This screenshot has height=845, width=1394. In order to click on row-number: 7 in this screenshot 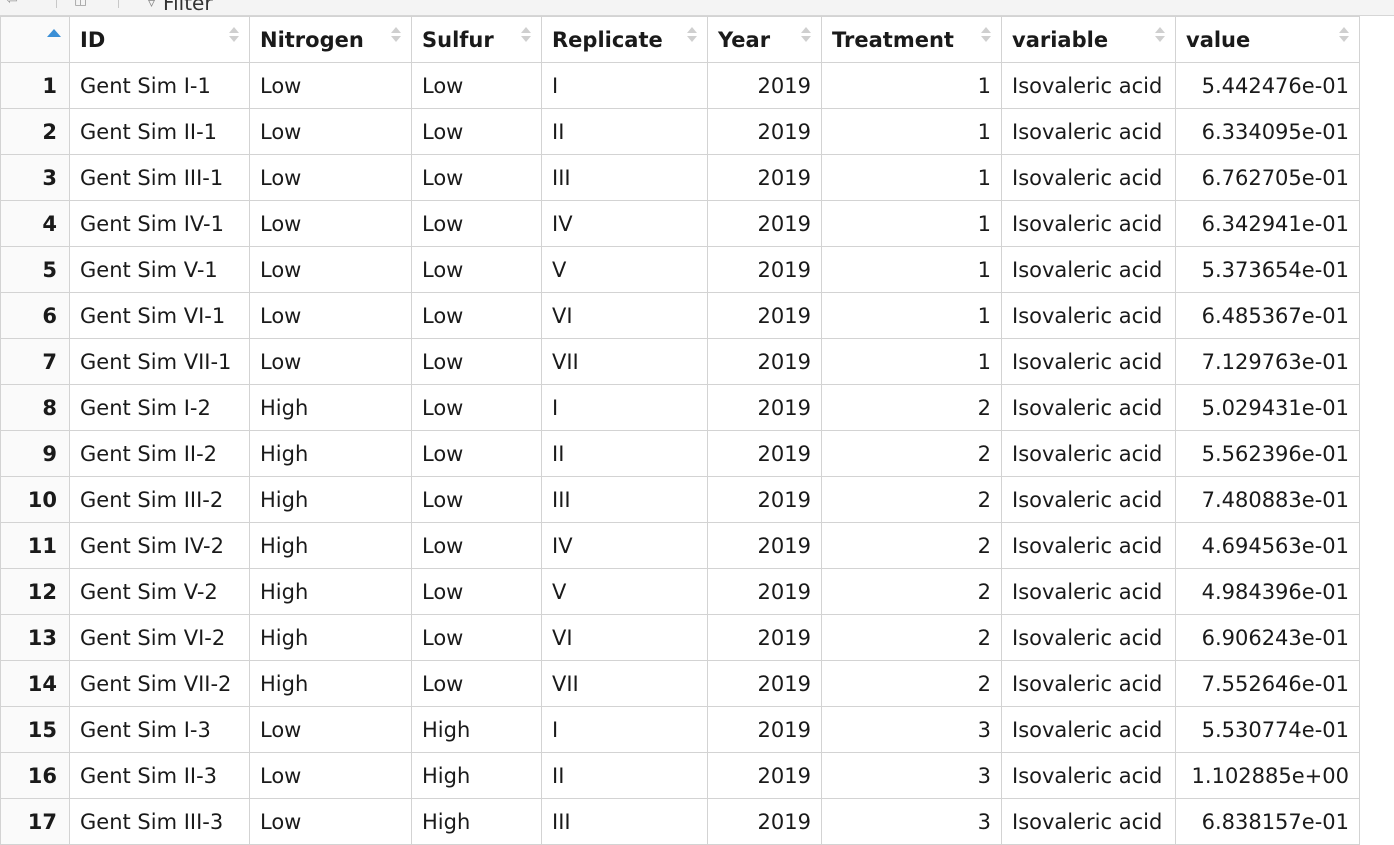, I will do `click(35, 361)`.